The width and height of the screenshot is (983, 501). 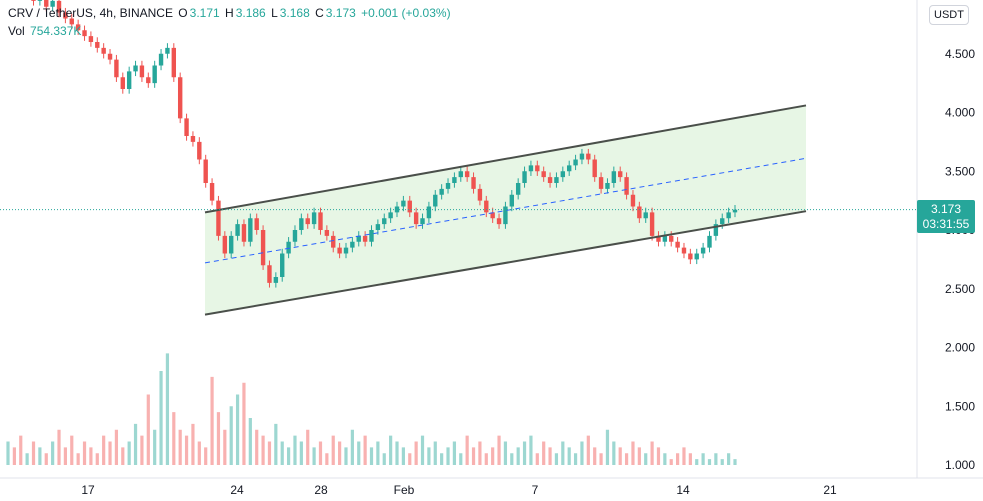 What do you see at coordinates (183, 13) in the screenshot?
I see `open-key: O` at bounding box center [183, 13].